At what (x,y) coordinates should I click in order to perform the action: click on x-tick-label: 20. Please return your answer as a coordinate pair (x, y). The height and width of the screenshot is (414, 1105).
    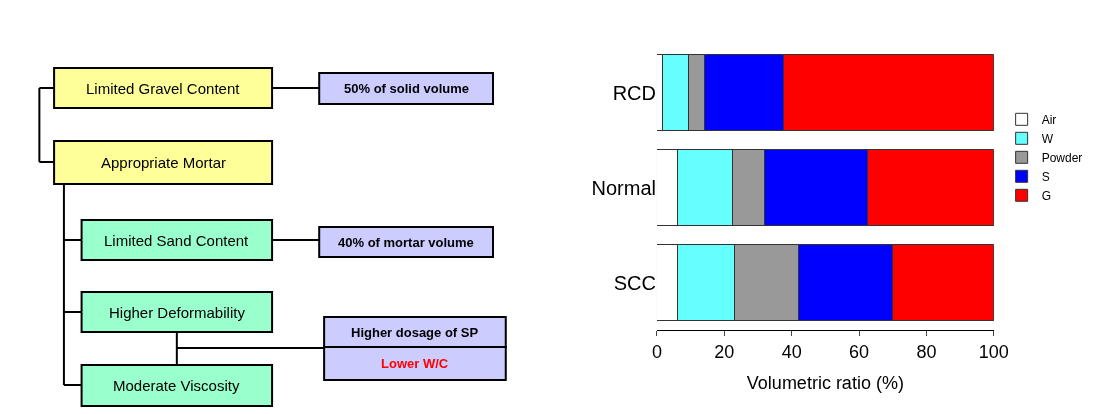
    Looking at the image, I should click on (724, 351).